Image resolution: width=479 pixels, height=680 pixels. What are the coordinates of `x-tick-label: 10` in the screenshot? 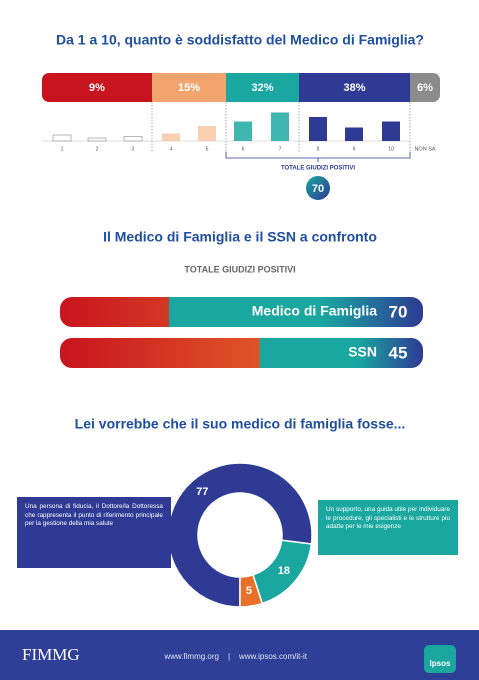 It's located at (391, 149).